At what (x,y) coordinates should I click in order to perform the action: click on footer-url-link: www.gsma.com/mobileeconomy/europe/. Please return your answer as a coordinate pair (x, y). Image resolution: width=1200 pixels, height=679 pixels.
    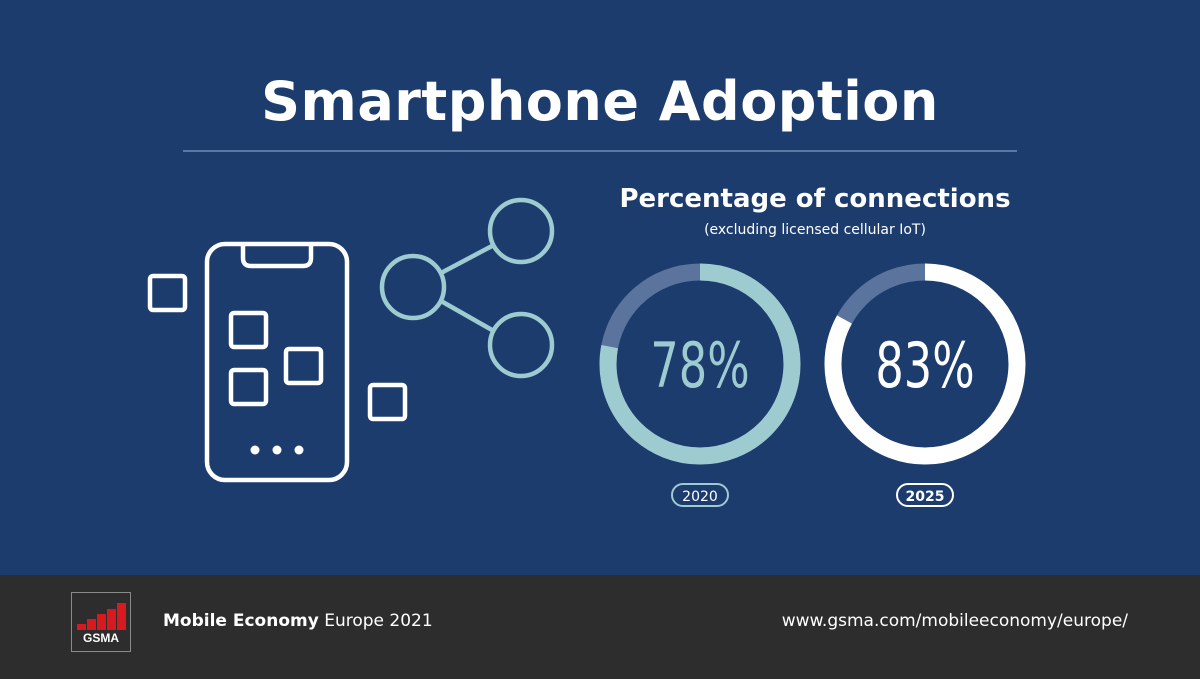
    Looking at the image, I should click on (954, 621).